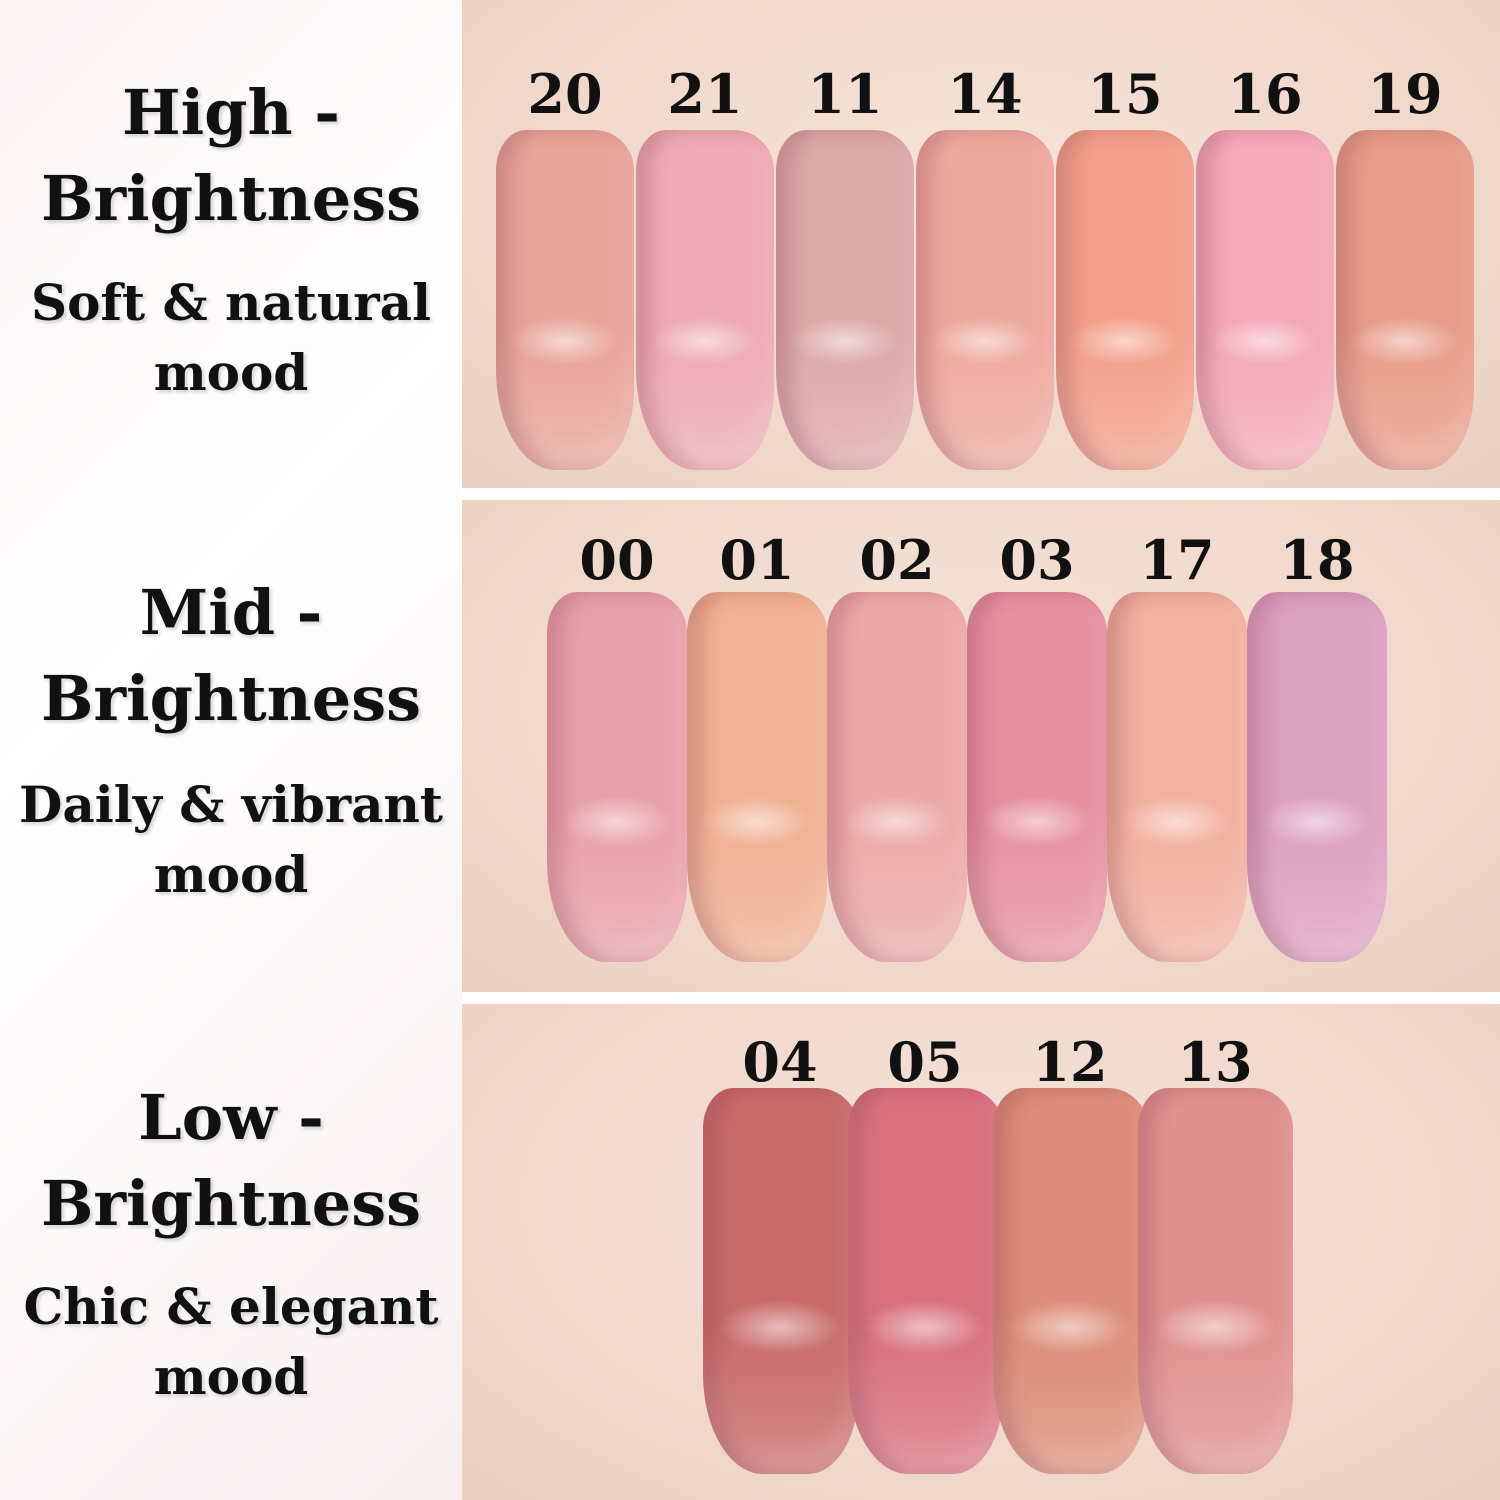  I want to click on shade-number: 19, so click(1405, 94).